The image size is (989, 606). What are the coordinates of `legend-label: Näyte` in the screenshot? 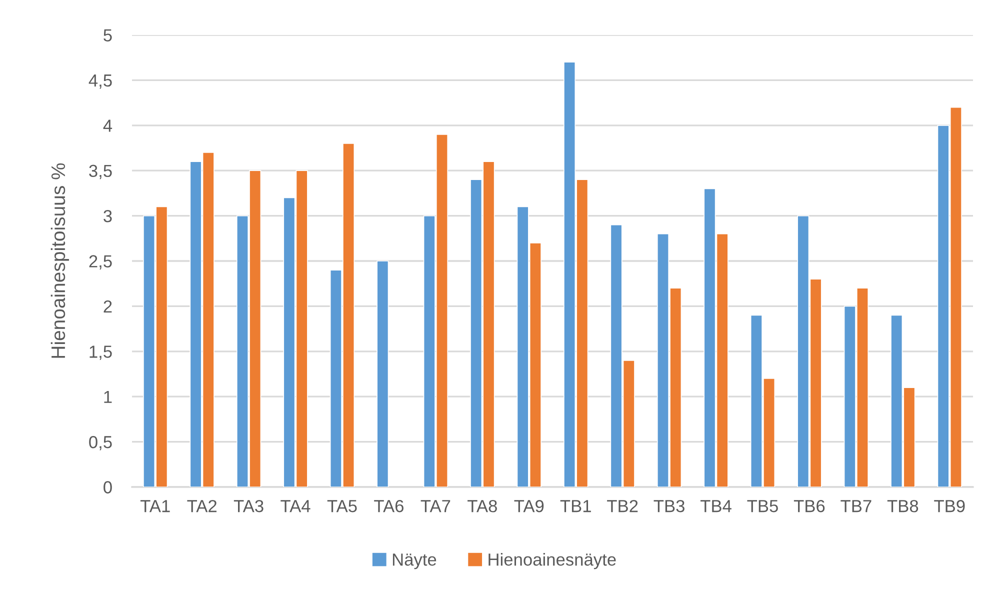 It's located at (414, 562).